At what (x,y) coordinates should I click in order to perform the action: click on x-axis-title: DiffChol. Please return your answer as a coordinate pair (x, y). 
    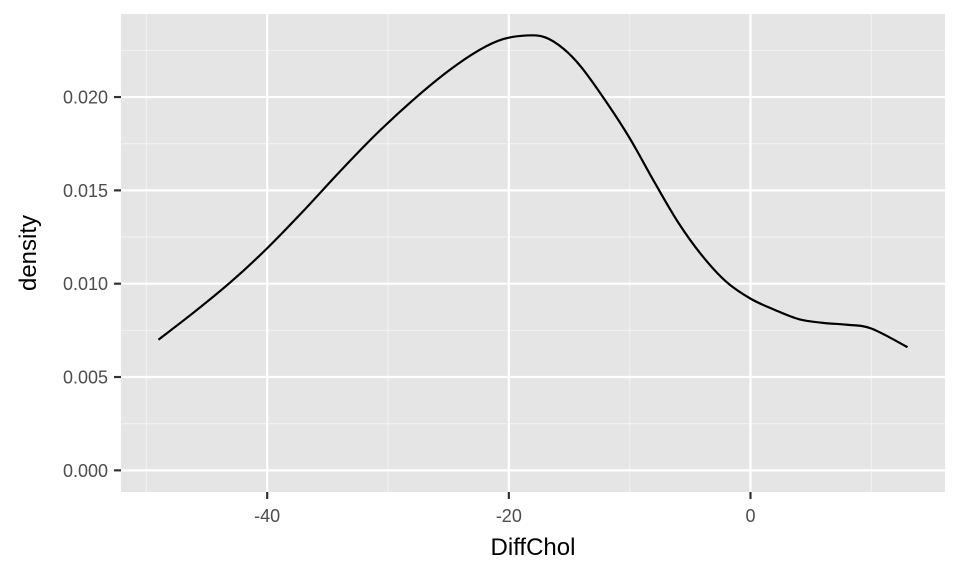
    Looking at the image, I should click on (533, 547).